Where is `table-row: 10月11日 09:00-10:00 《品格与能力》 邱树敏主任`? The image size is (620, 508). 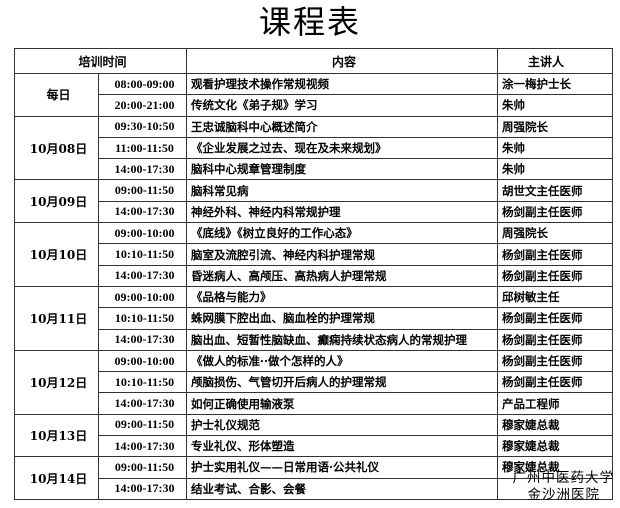 table-row: 10月11日 09:00-10:00 《品格与能力》 邱树敏主任 is located at coordinates (314, 318).